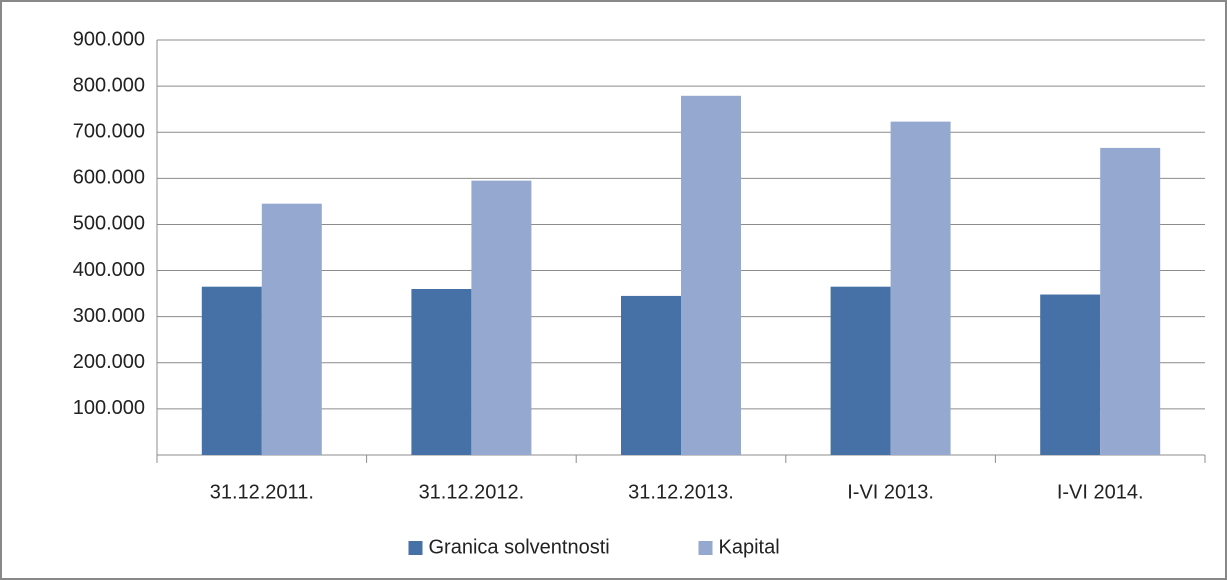 The height and width of the screenshot is (580, 1227). Describe the element at coordinates (109, 270) in the screenshot. I see `y-tick-label: 400.000` at that location.